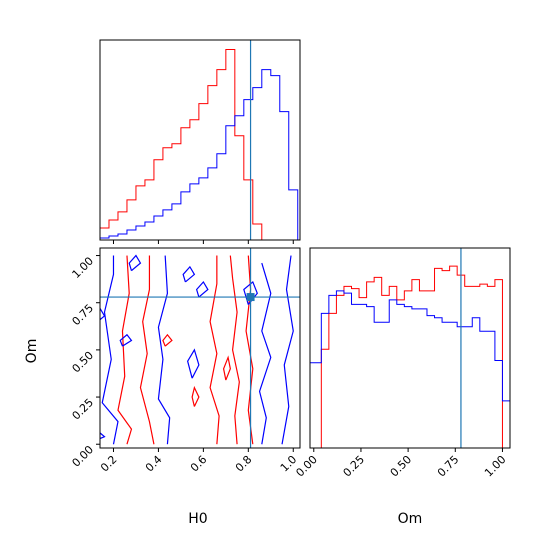 Image resolution: width=550 pixels, height=550 pixels. What do you see at coordinates (448, 466) in the screenshot?
I see `hist-om-xtick-label-3: 0.75` at bounding box center [448, 466].